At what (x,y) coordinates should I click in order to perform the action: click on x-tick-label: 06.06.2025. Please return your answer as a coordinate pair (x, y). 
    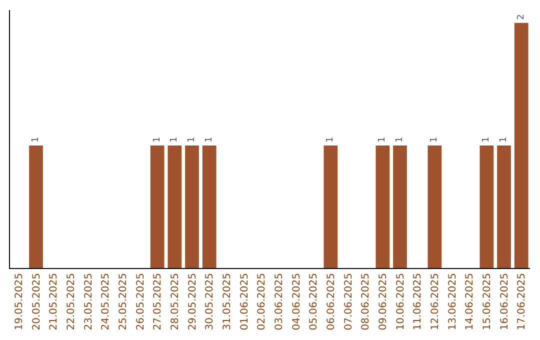
    Looking at the image, I should click on (331, 301).